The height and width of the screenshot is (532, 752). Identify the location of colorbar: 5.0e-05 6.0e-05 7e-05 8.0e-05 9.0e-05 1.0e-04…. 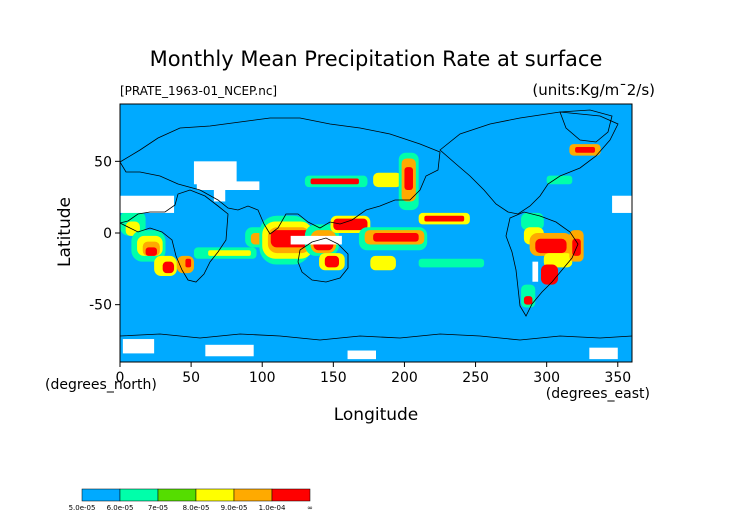
(191, 500).